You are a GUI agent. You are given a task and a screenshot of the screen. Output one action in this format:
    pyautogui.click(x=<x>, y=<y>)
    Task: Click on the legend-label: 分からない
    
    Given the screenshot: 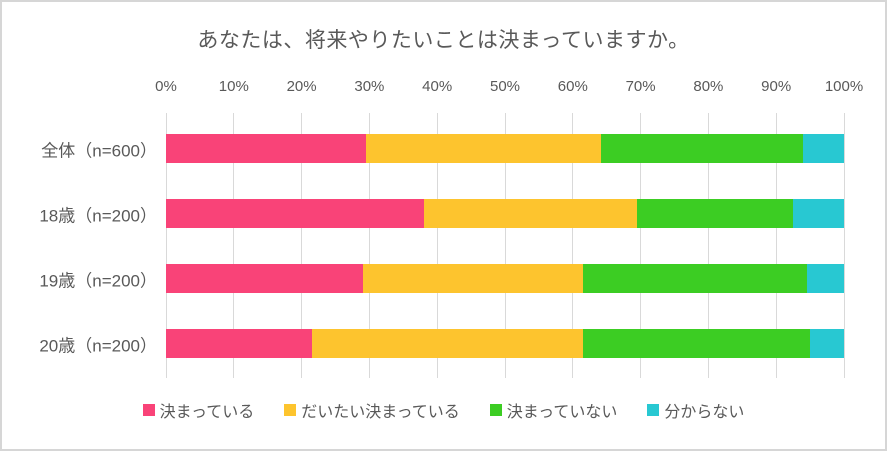 What is the action you would take?
    pyautogui.click(x=704, y=412)
    